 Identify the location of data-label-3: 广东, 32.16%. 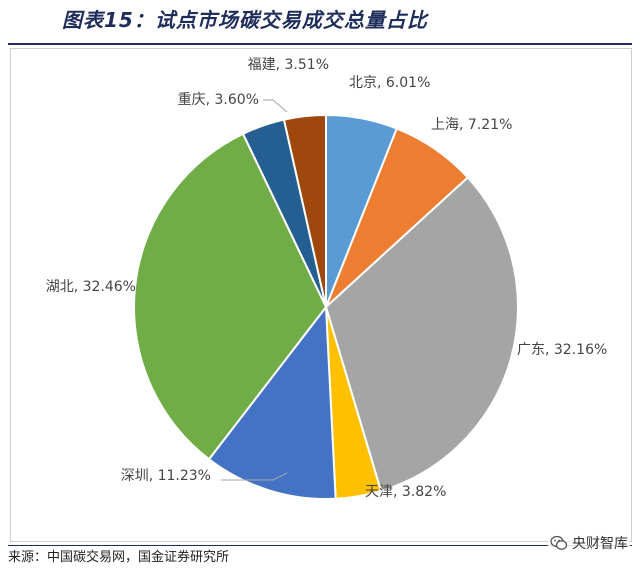
(562, 350).